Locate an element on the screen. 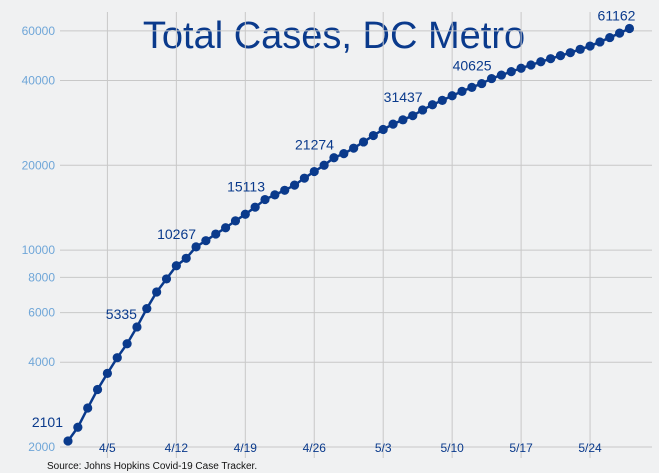 Image resolution: width=659 pixels, height=473 pixels. x-tick-label: 5/3 is located at coordinates (383, 448).